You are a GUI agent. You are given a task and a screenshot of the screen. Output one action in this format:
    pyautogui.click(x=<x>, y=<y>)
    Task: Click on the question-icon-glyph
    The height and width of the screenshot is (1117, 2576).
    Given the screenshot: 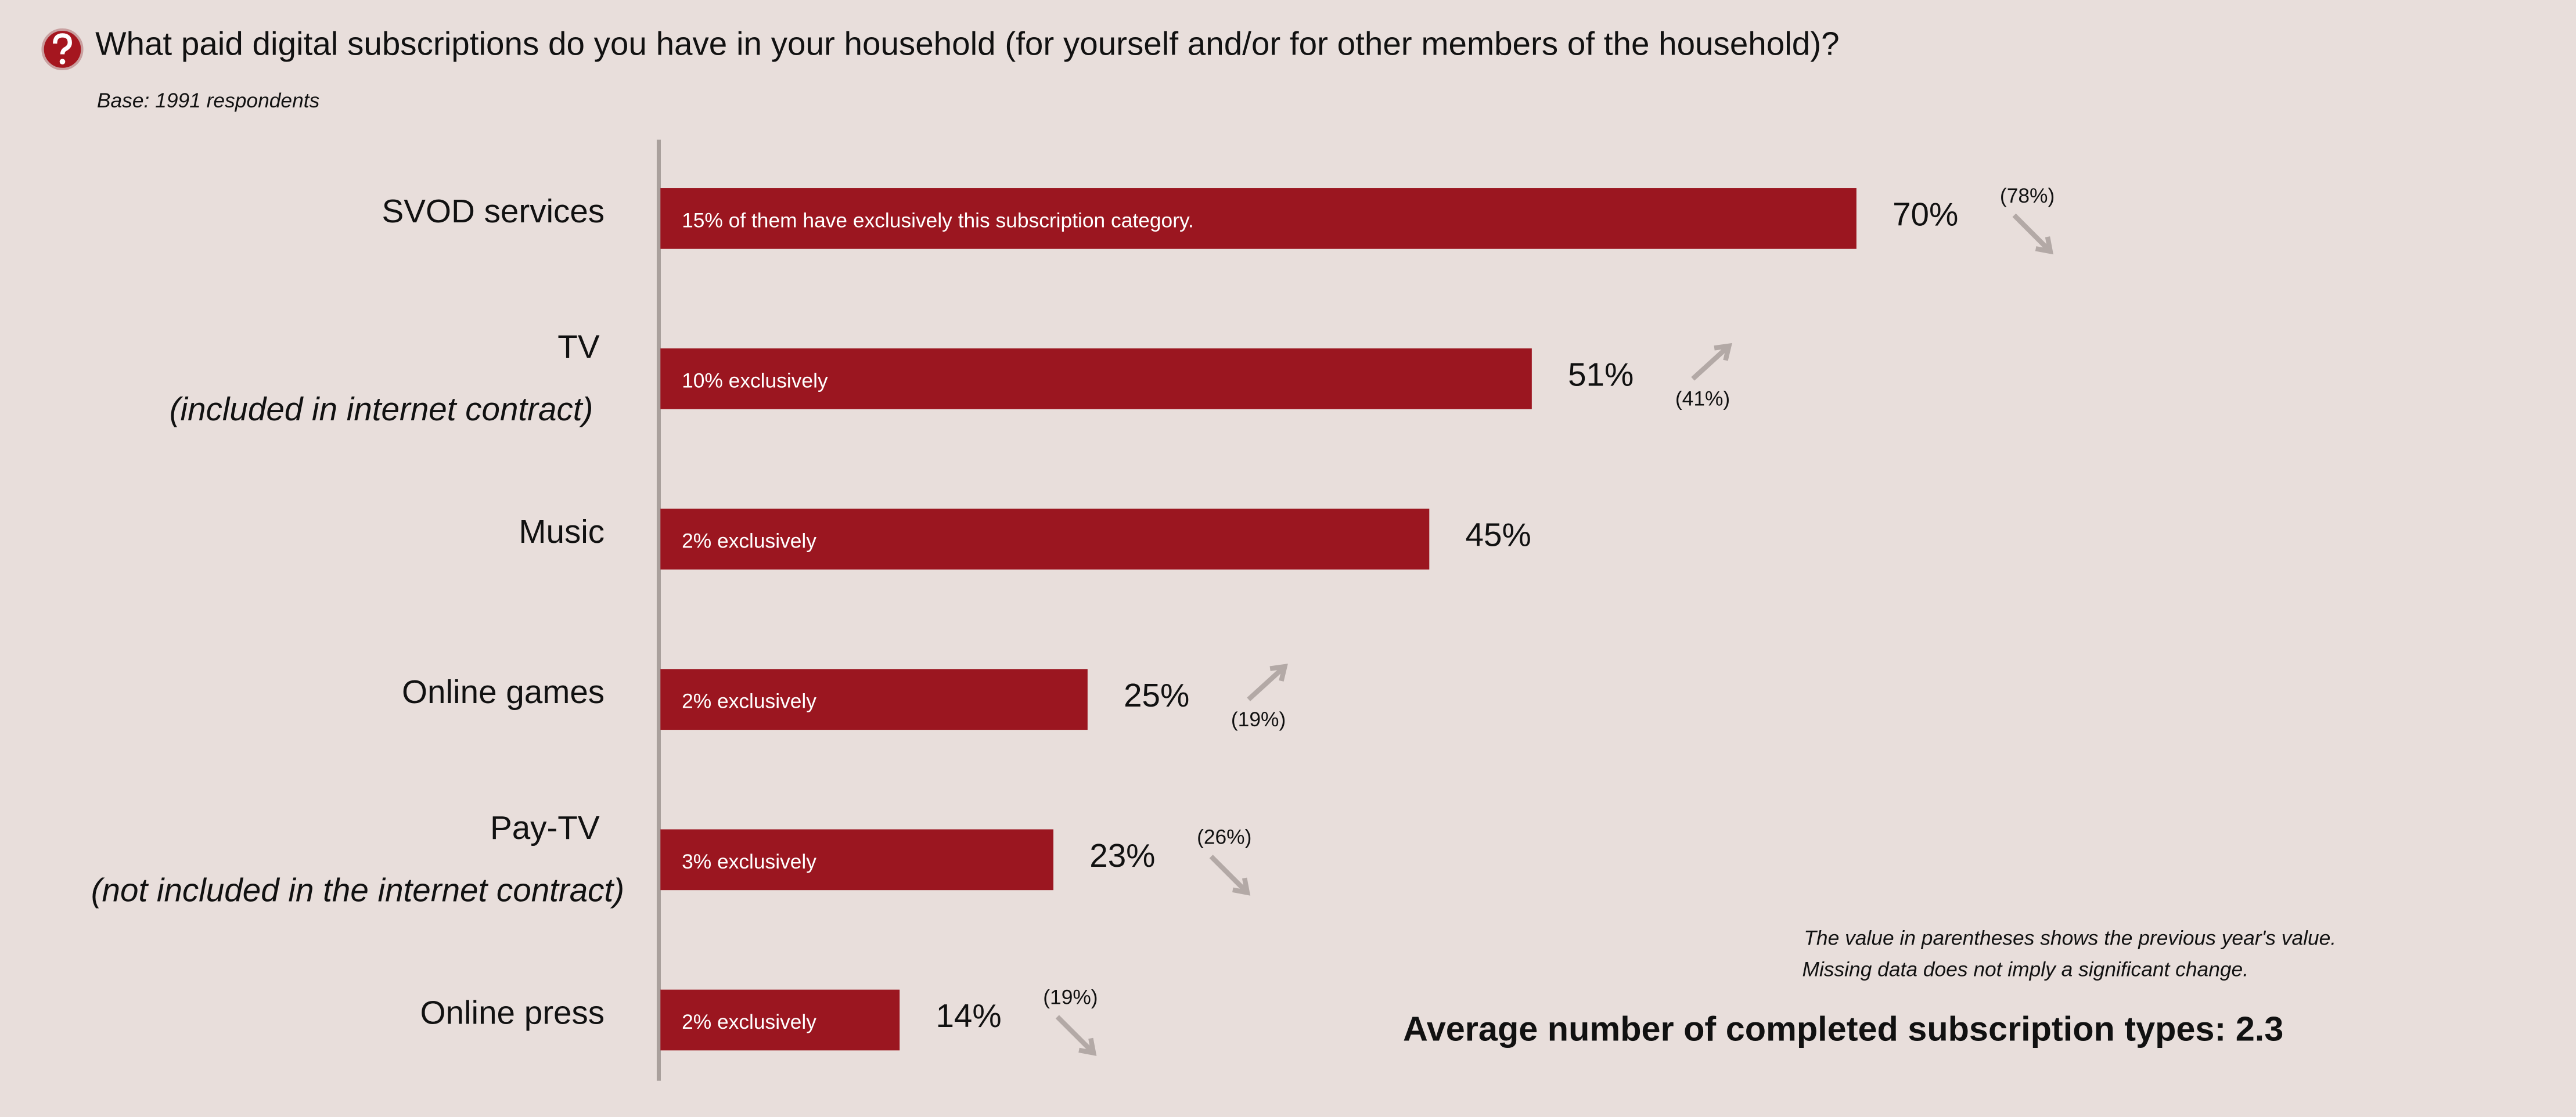 What is the action you would take?
    pyautogui.click(x=62, y=44)
    